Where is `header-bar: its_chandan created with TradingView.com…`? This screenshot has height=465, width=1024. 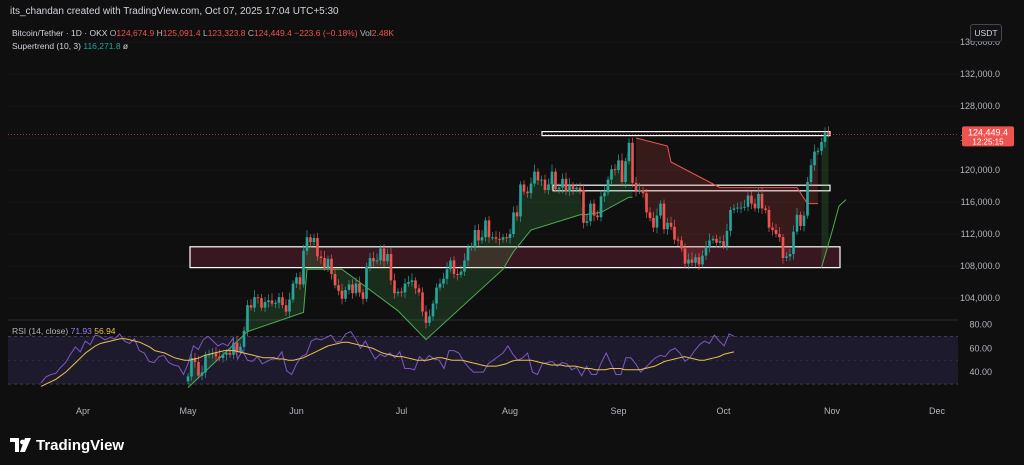 header-bar: its_chandan created with TradingView.com… is located at coordinates (512, 11).